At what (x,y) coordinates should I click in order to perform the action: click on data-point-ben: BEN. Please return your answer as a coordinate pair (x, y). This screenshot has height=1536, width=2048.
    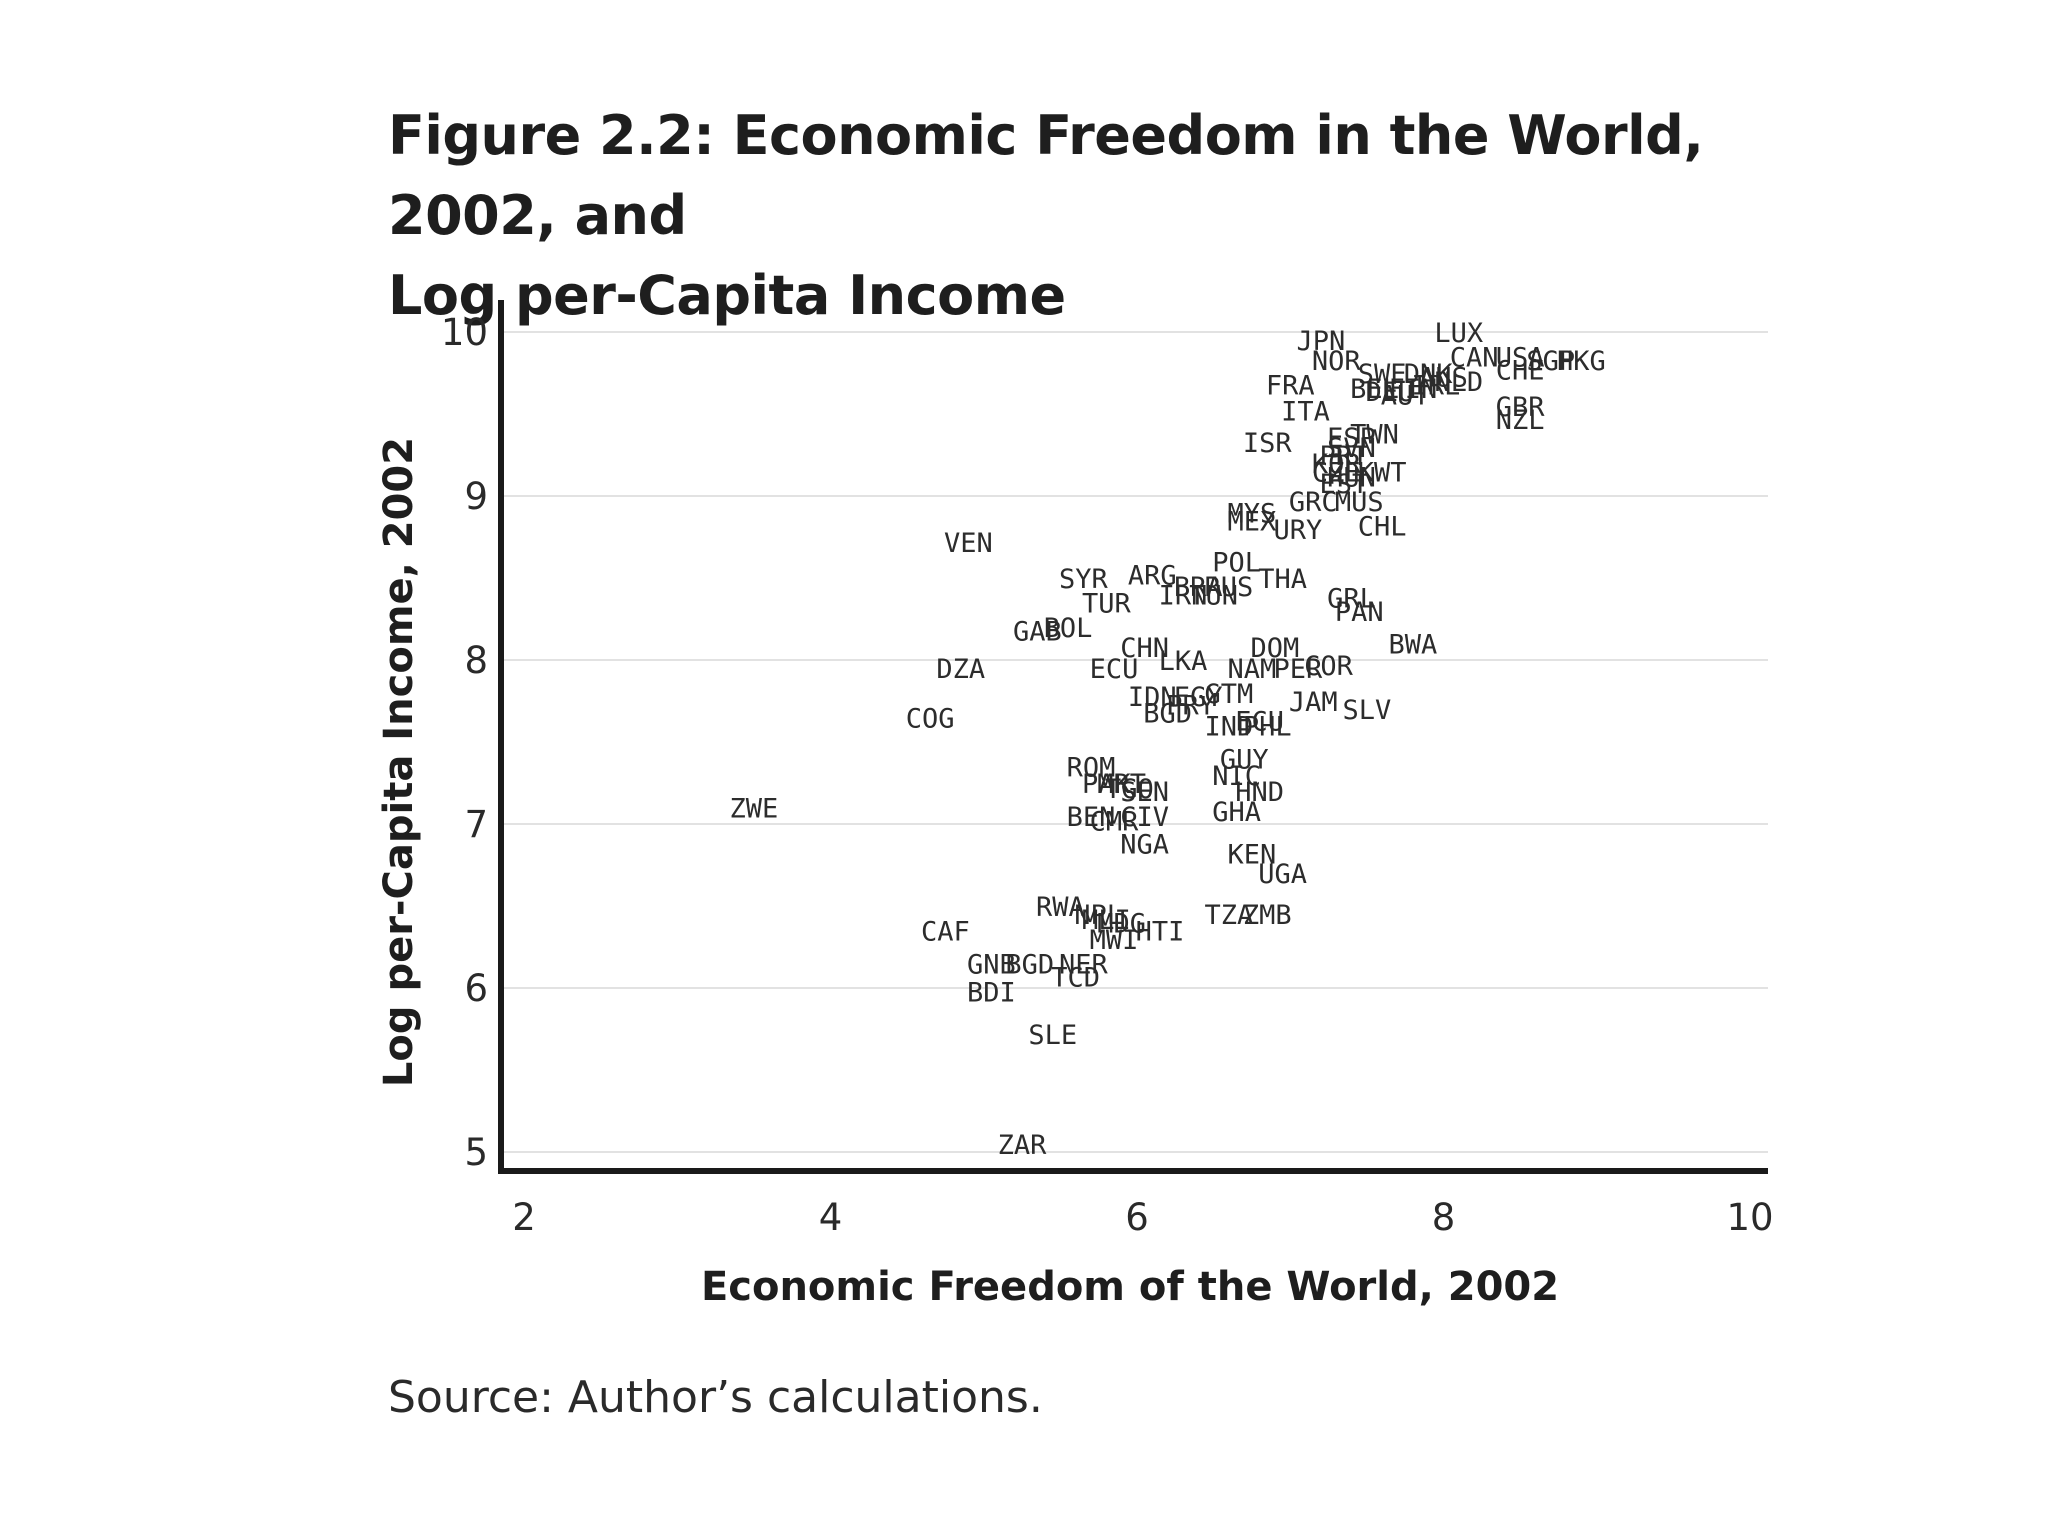
    Looking at the image, I should click on (1091, 817).